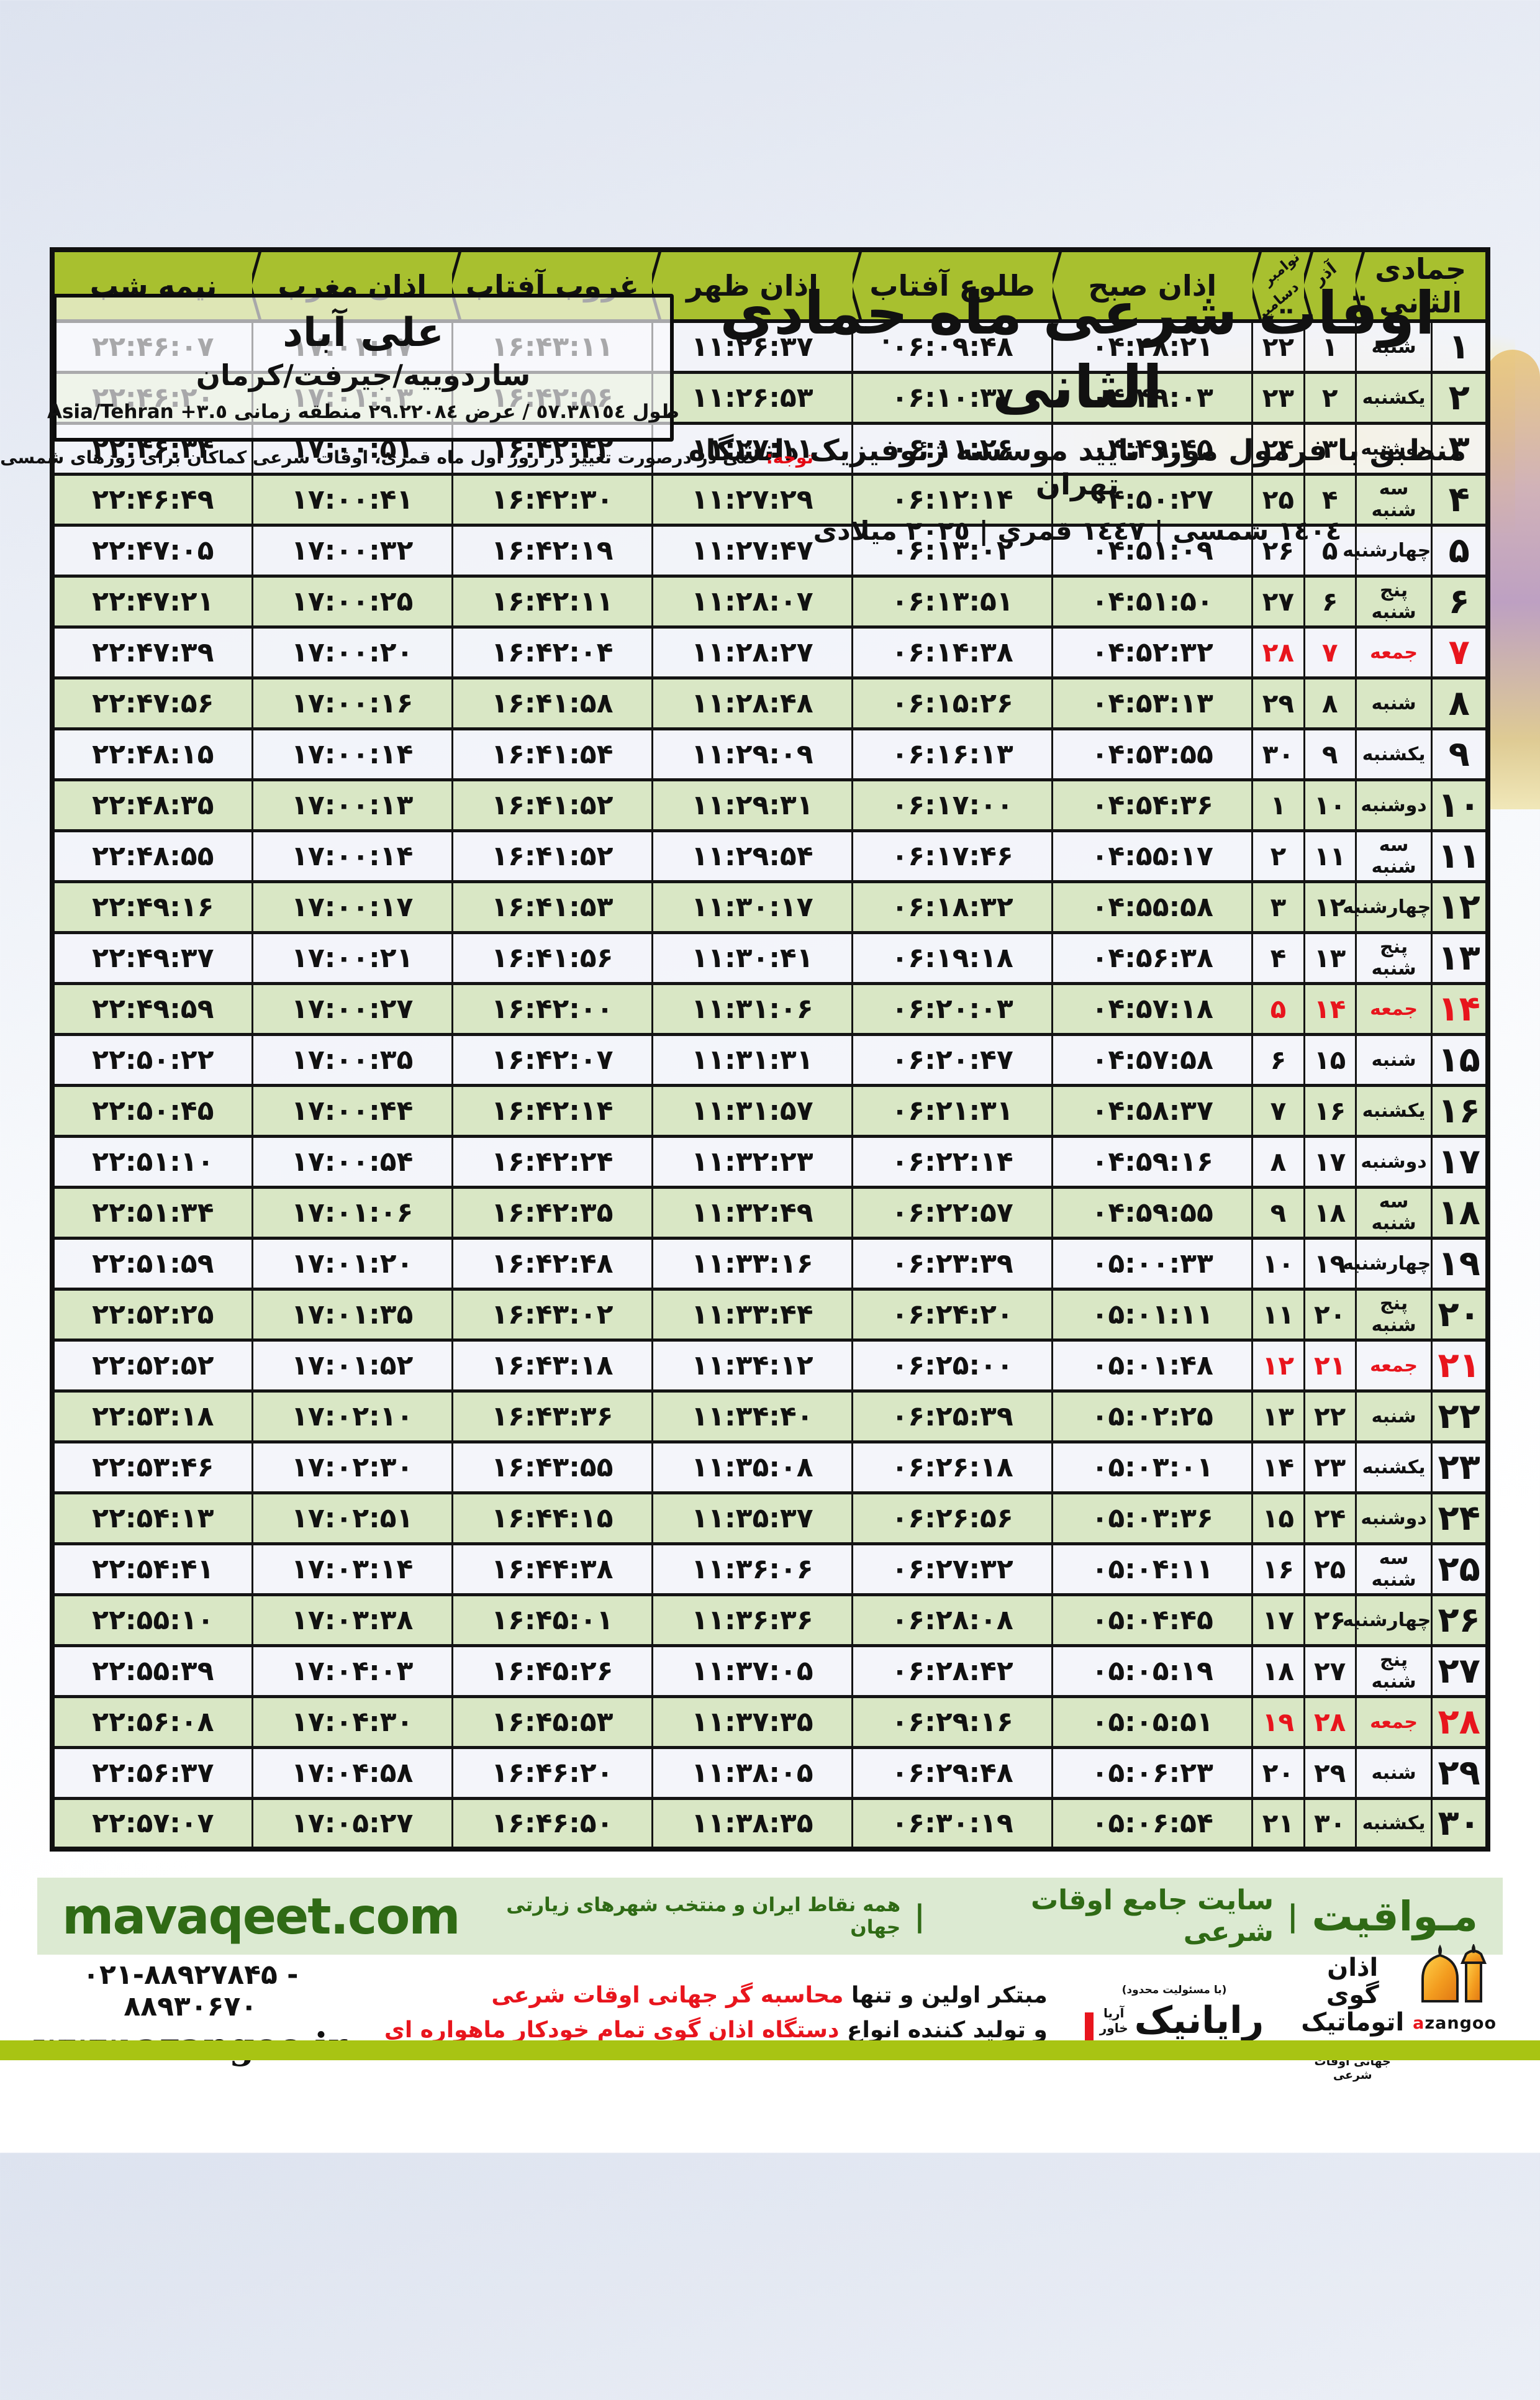  What do you see at coordinates (953, 448) in the screenshot?
I see `sunrise-cell: ۰۶:۱۱:۲۶` at bounding box center [953, 448].